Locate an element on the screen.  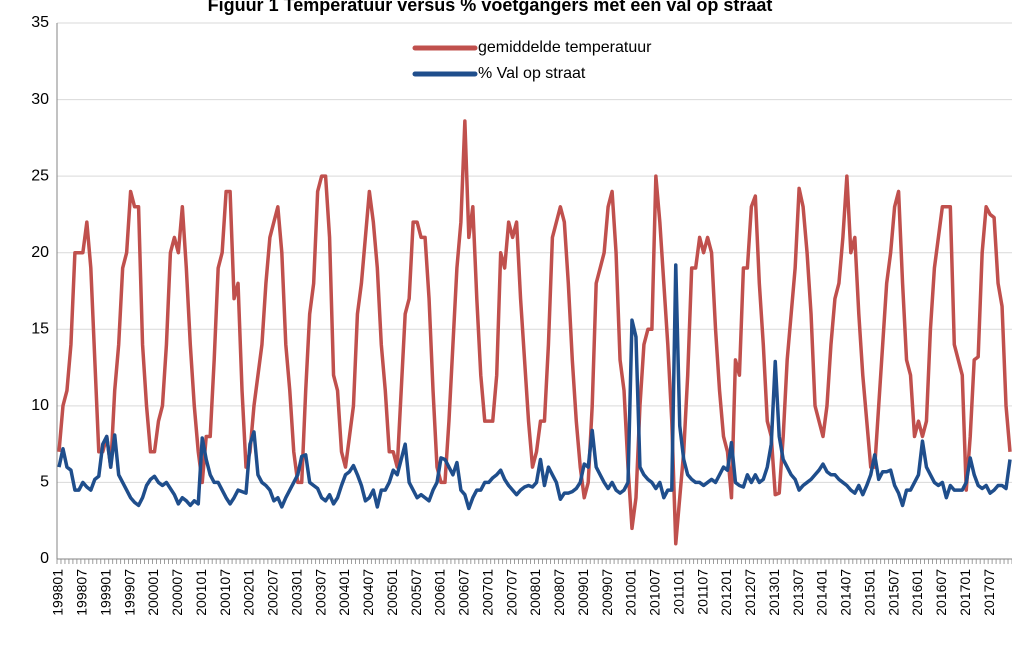
x-tick-label: 201707 is located at coordinates (989, 592).